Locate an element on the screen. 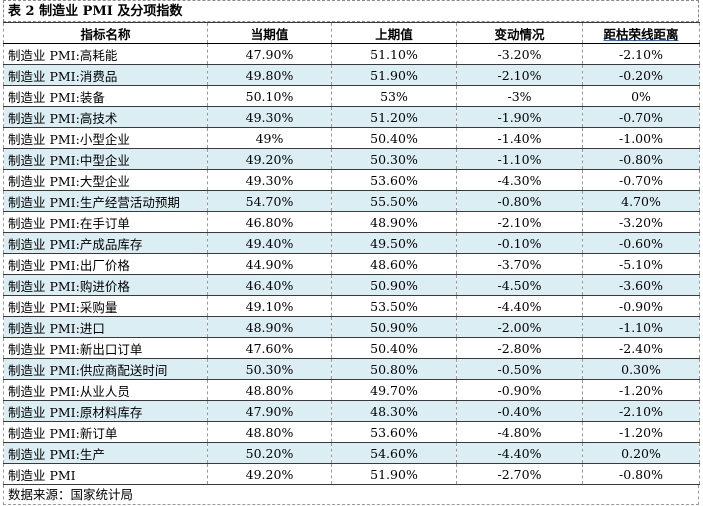 Image resolution: width=703 pixels, height=506 pixels. previous-value-cell: 48.60% is located at coordinates (394, 264).